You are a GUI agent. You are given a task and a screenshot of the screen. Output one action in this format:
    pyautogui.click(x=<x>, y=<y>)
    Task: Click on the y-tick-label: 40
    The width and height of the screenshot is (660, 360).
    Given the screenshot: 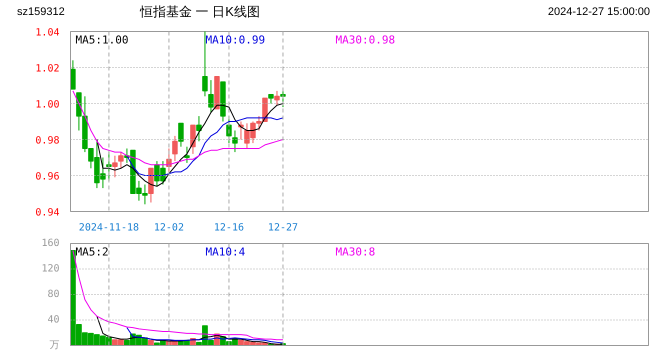 What is the action you would take?
    pyautogui.click(x=53, y=320)
    